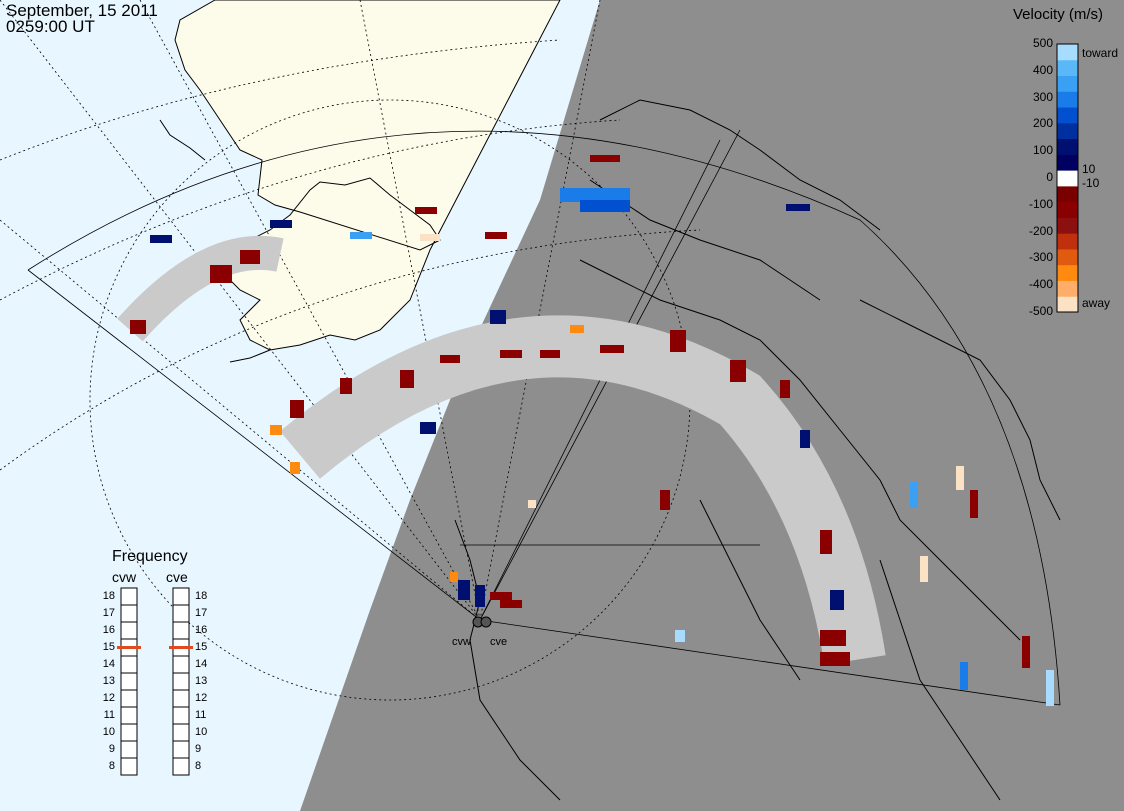 The height and width of the screenshot is (811, 1124). I want to click on velocity-tick-label: -200, so click(1040, 230).